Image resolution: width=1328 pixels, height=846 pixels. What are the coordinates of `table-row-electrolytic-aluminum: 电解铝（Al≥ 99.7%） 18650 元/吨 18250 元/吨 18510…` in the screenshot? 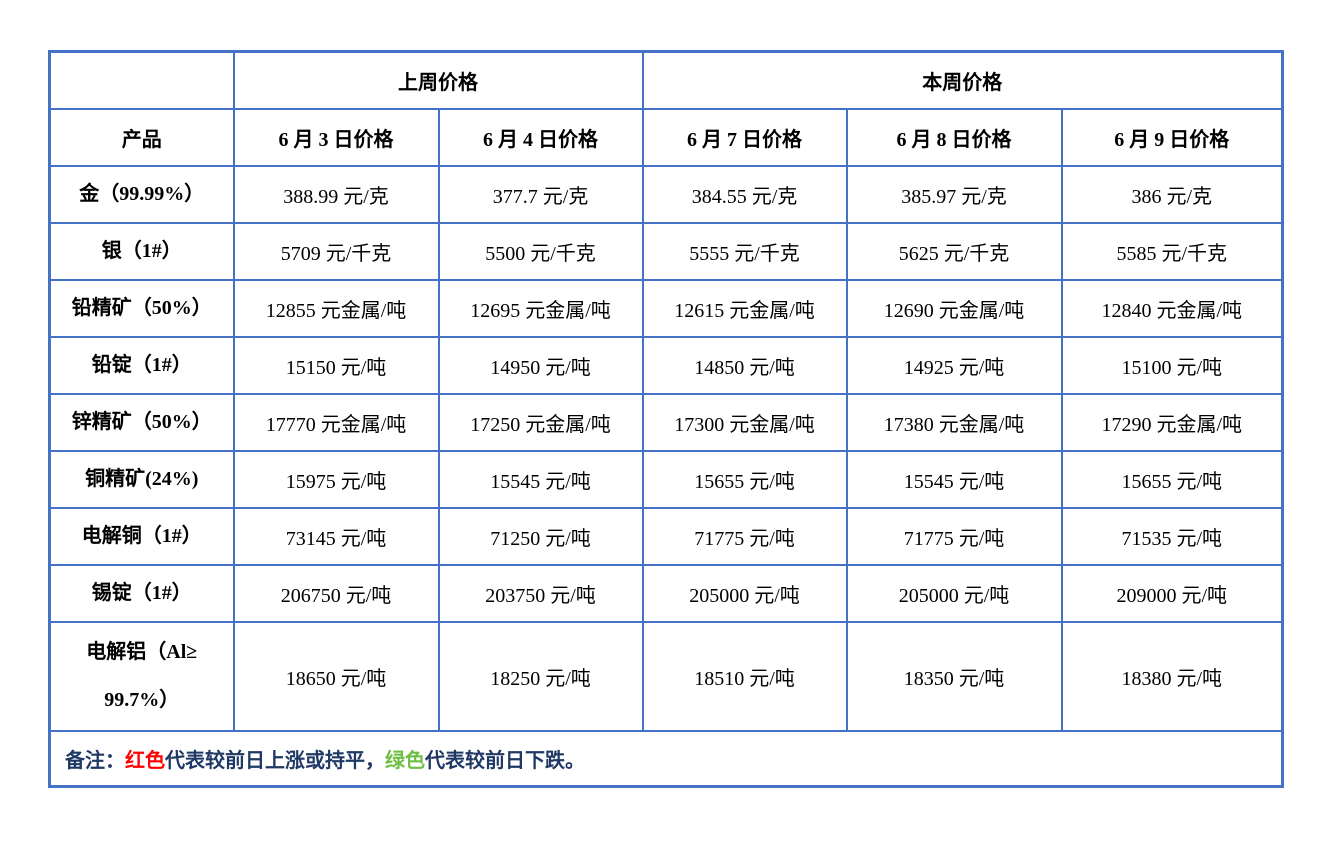 It's located at (666, 676).